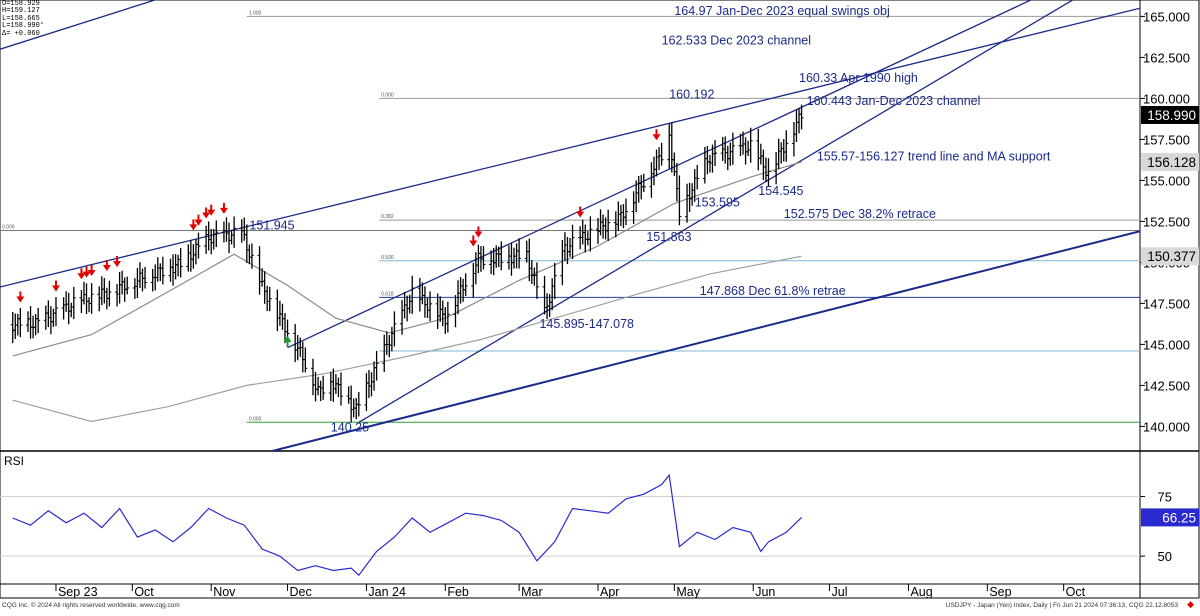 Image resolution: width=1200 pixels, height=616 pixels. Describe the element at coordinates (894, 101) in the screenshot. I see `price-annotation: 160.443 Jan-Dec 2023 channel` at that location.